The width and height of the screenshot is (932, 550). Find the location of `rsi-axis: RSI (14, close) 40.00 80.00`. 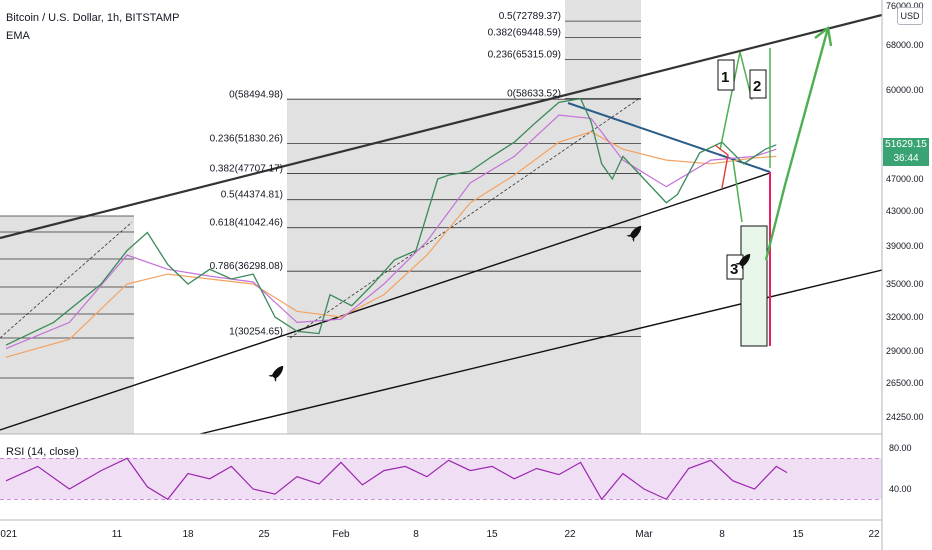

rsi-axis: RSI (14, close) 40.00 80.00 is located at coordinates (459, 468).